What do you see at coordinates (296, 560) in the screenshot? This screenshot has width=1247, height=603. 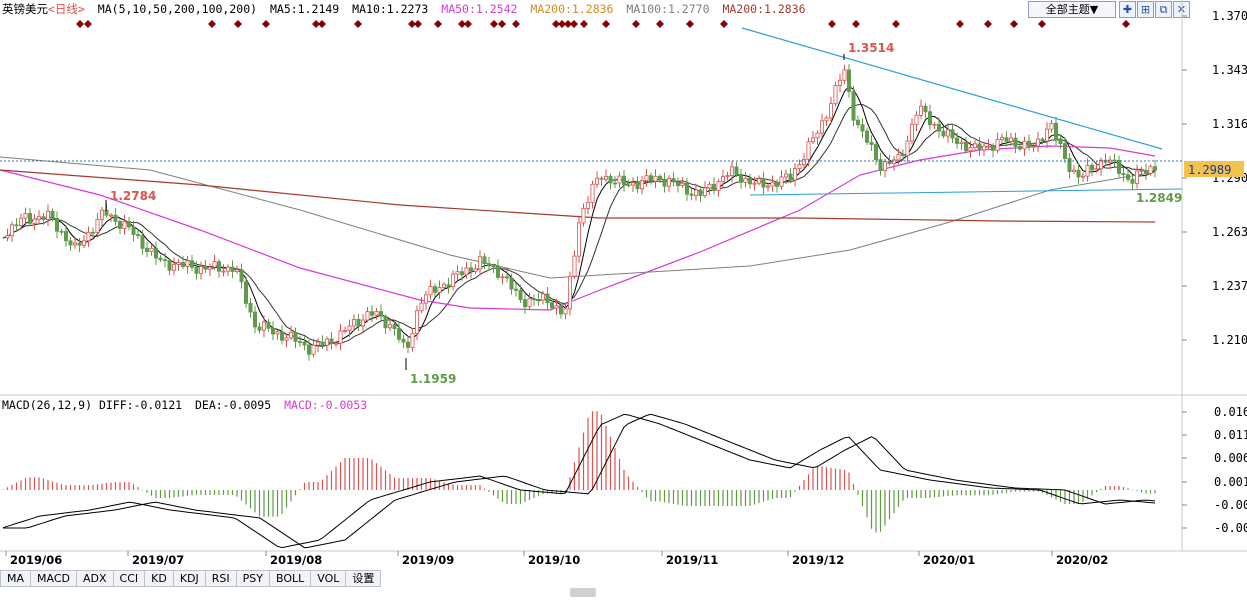 I see `date-label: 2019/08` at bounding box center [296, 560].